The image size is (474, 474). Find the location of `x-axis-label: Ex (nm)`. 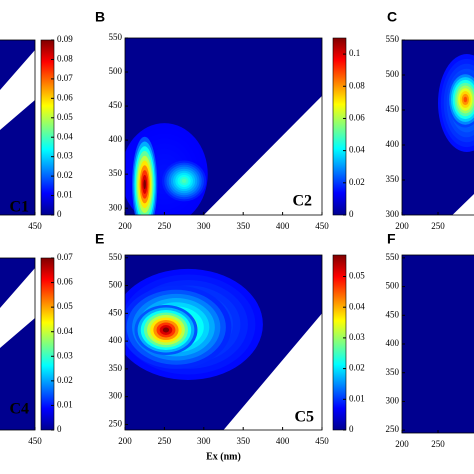

x-axis-label: Ex (nm) is located at coordinates (223, 456).